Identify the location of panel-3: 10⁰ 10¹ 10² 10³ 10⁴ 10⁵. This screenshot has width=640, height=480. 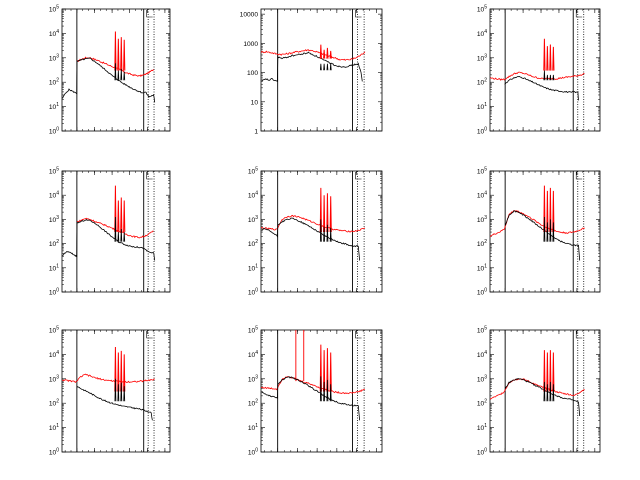
(539, 70).